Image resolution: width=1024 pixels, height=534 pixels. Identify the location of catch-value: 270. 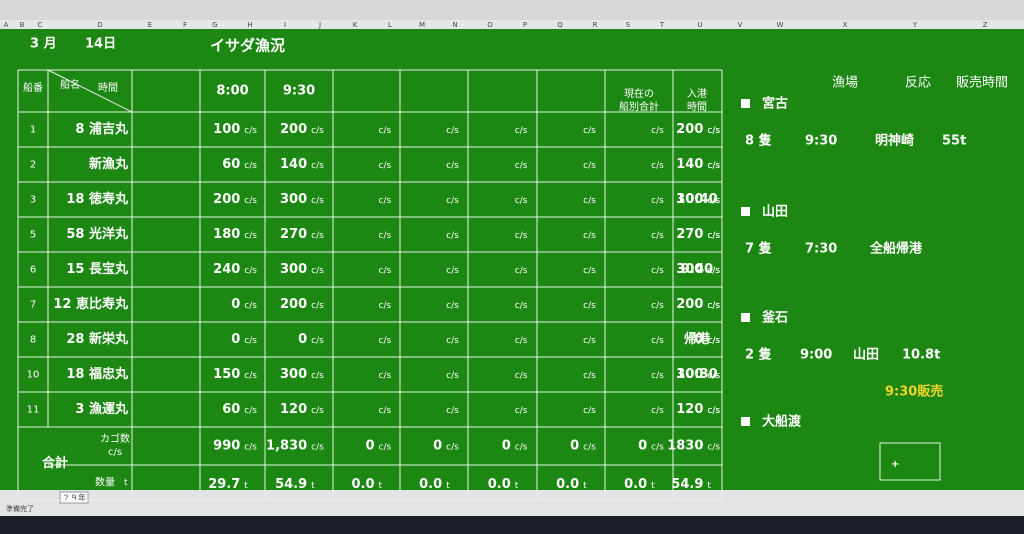
(293, 234).